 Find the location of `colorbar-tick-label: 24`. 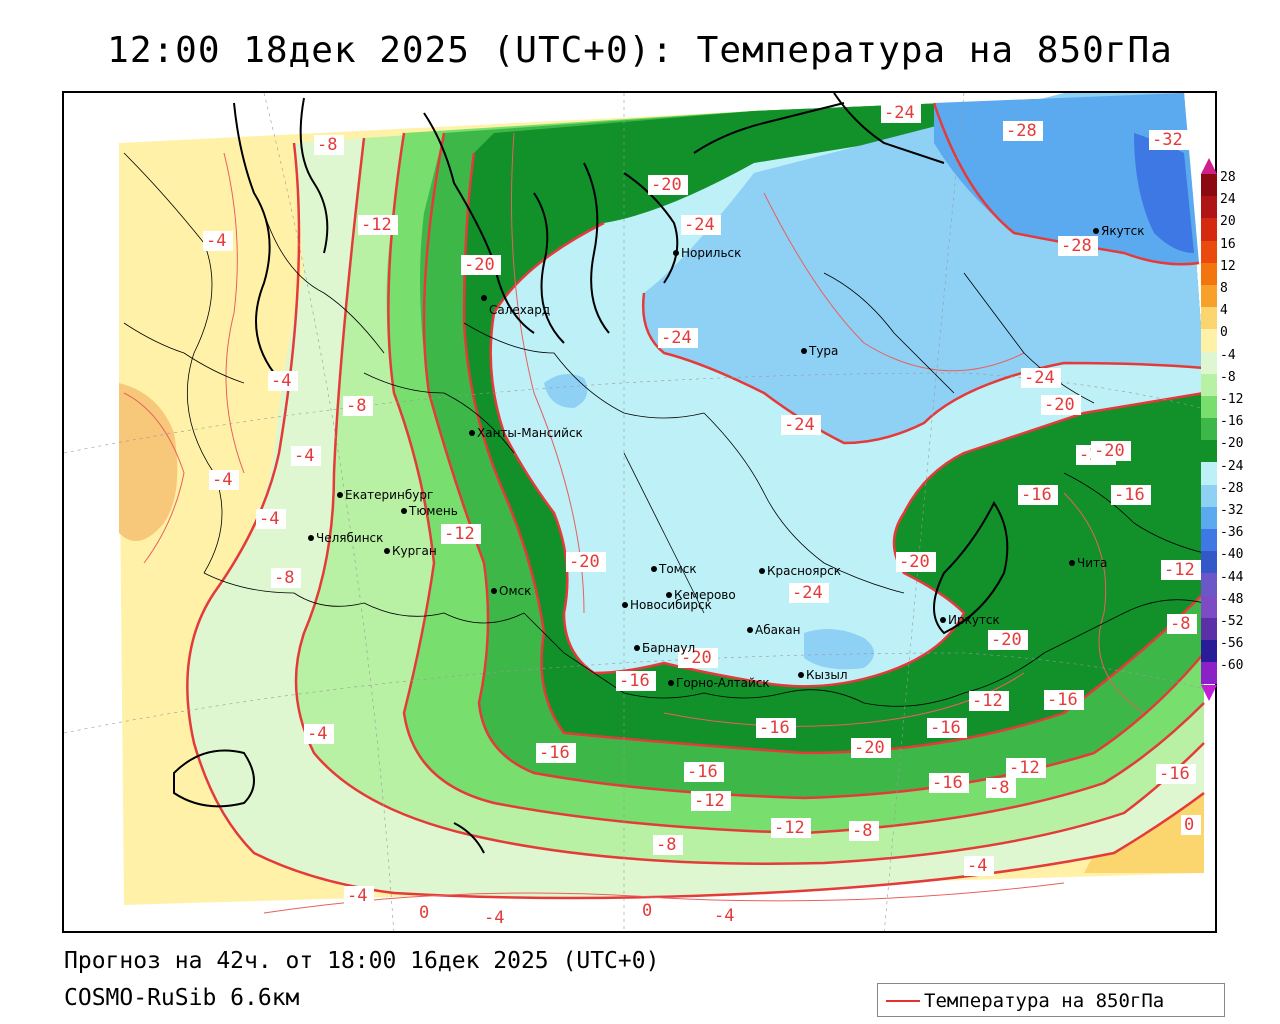

colorbar-tick-label: 24 is located at coordinates (1228, 200).